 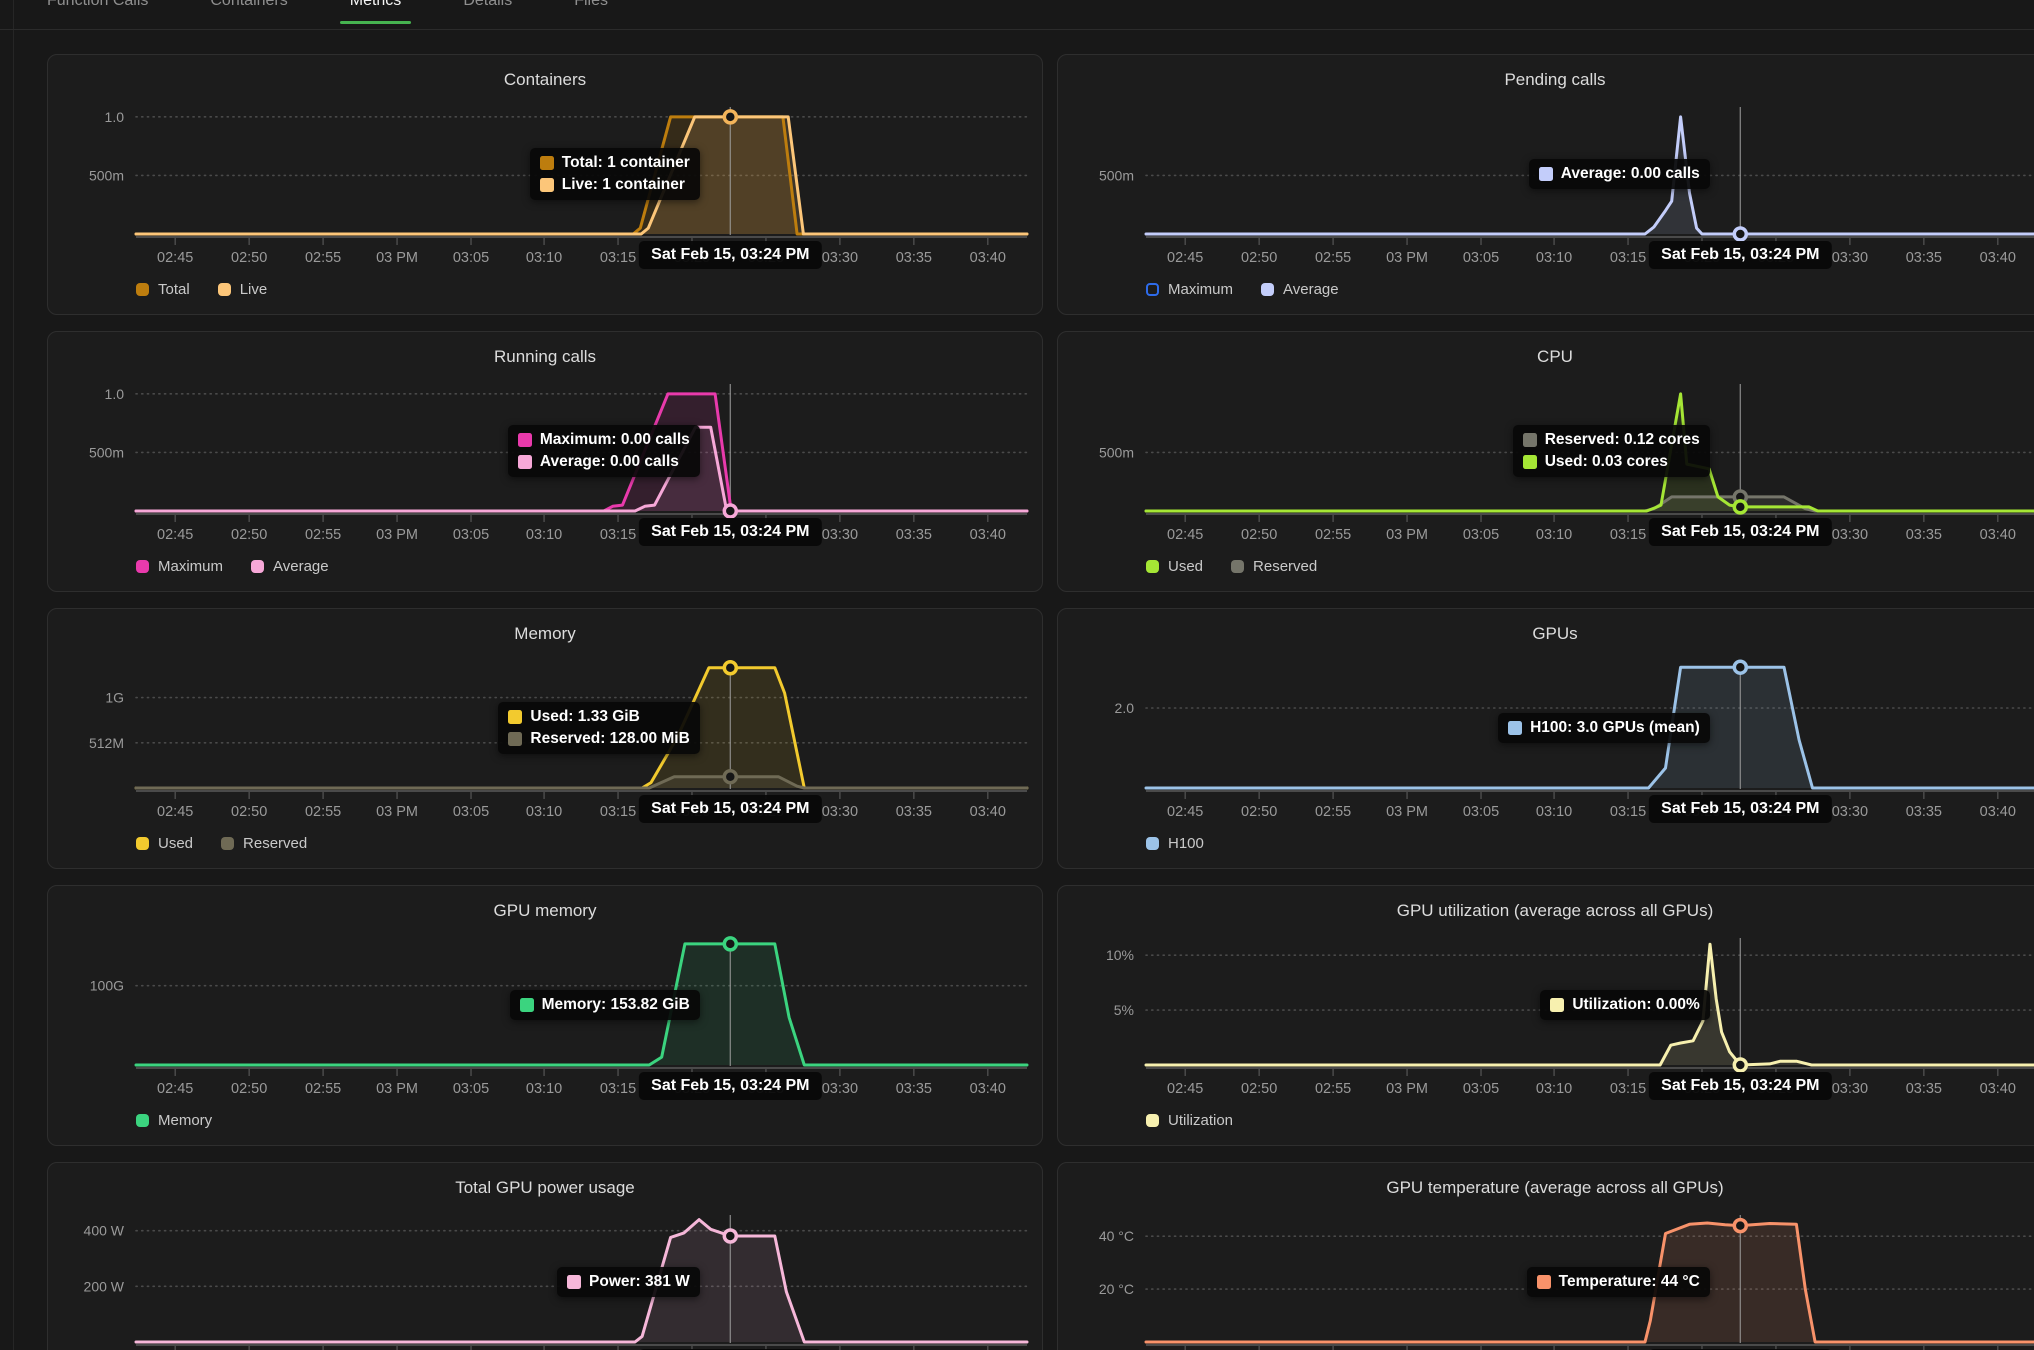 What do you see at coordinates (591, 15) in the screenshot?
I see `tab-files: Files` at bounding box center [591, 15].